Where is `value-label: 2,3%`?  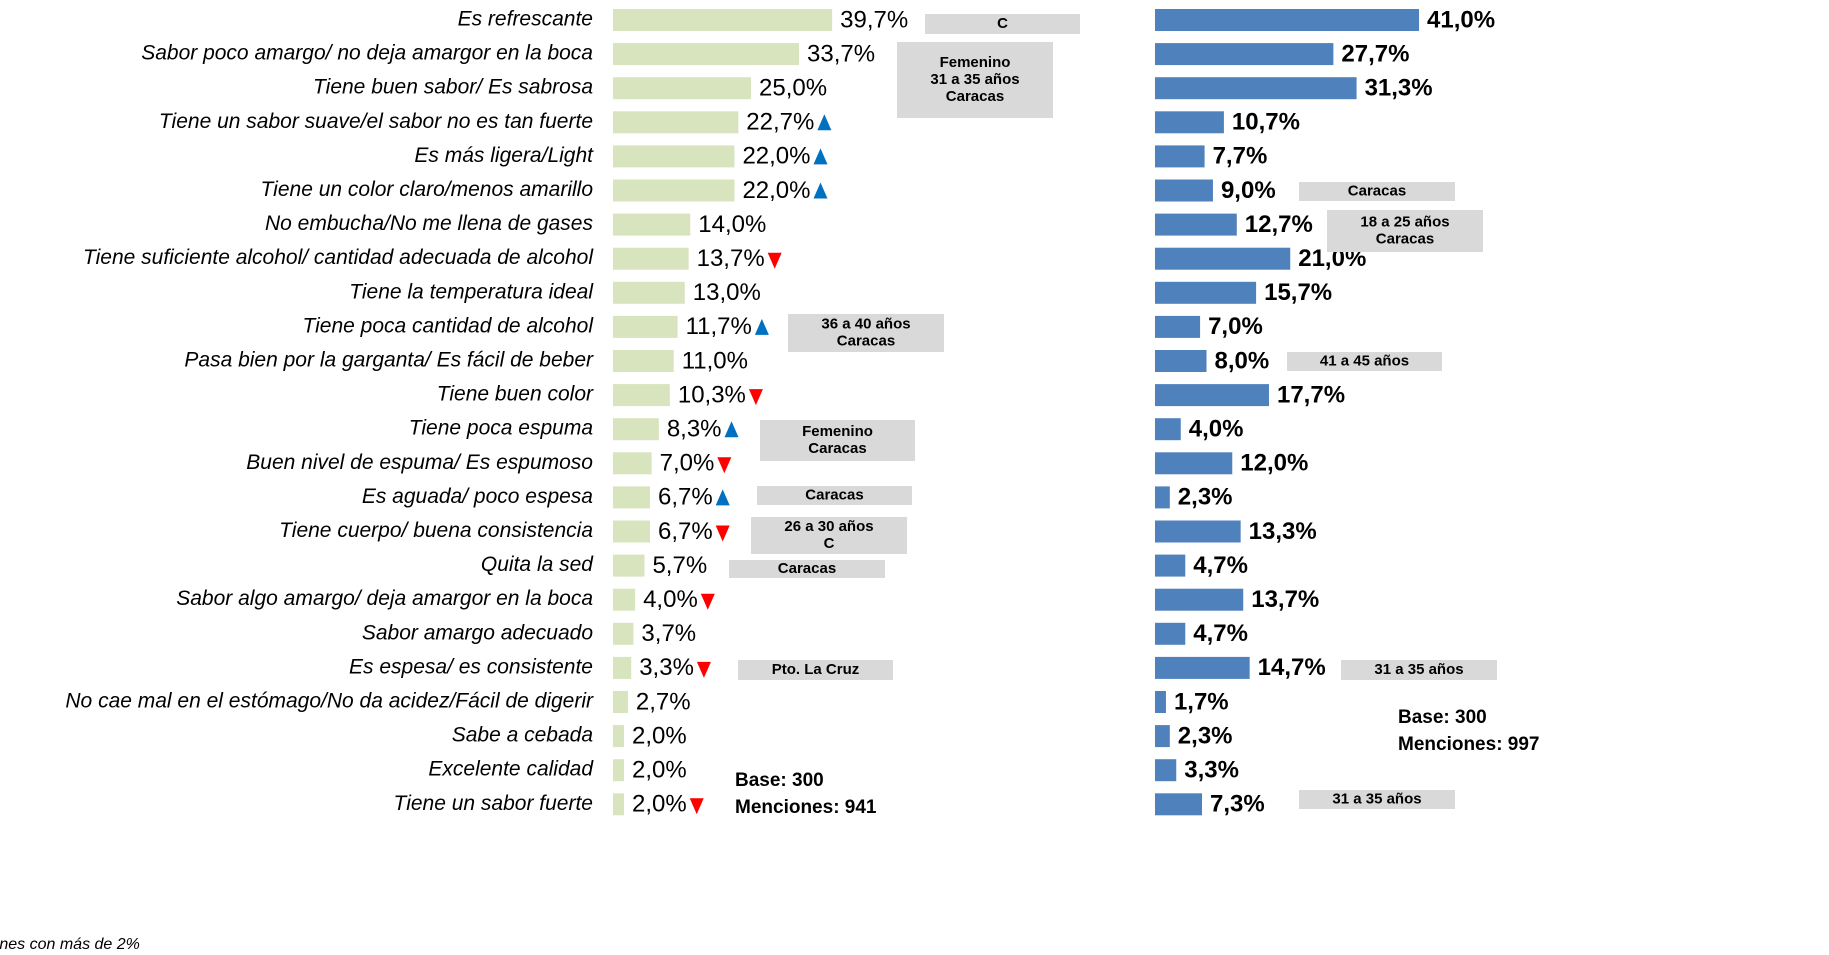
value-label: 2,3% is located at coordinates (1205, 497).